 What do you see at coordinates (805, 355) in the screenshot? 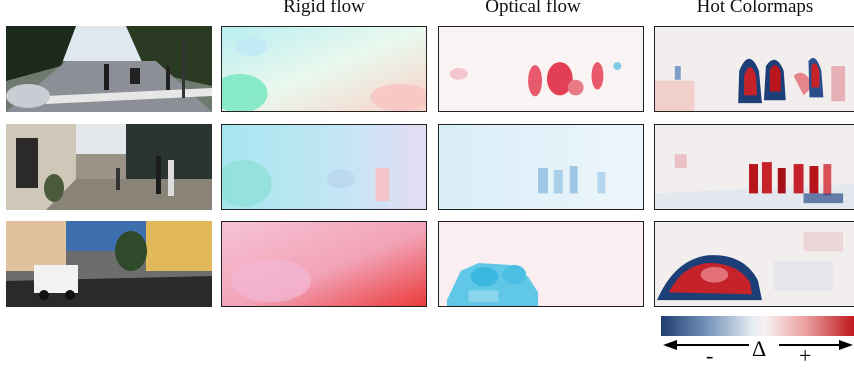
I see `legend-plus: +` at bounding box center [805, 355].